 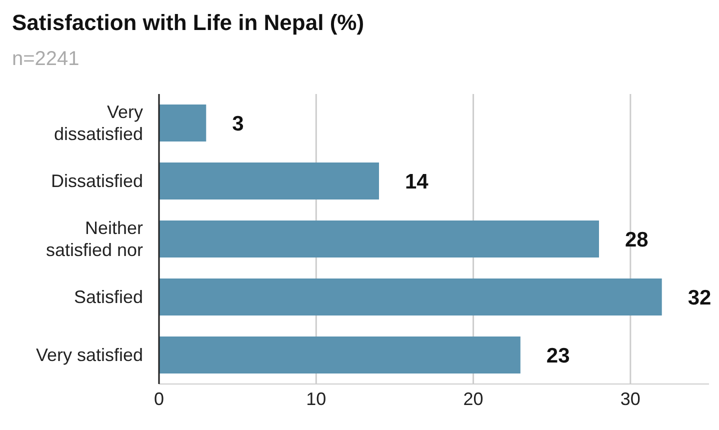 What do you see at coordinates (188, 23) in the screenshot?
I see `chart-title: Satisfaction with Life in Nepal (%)` at bounding box center [188, 23].